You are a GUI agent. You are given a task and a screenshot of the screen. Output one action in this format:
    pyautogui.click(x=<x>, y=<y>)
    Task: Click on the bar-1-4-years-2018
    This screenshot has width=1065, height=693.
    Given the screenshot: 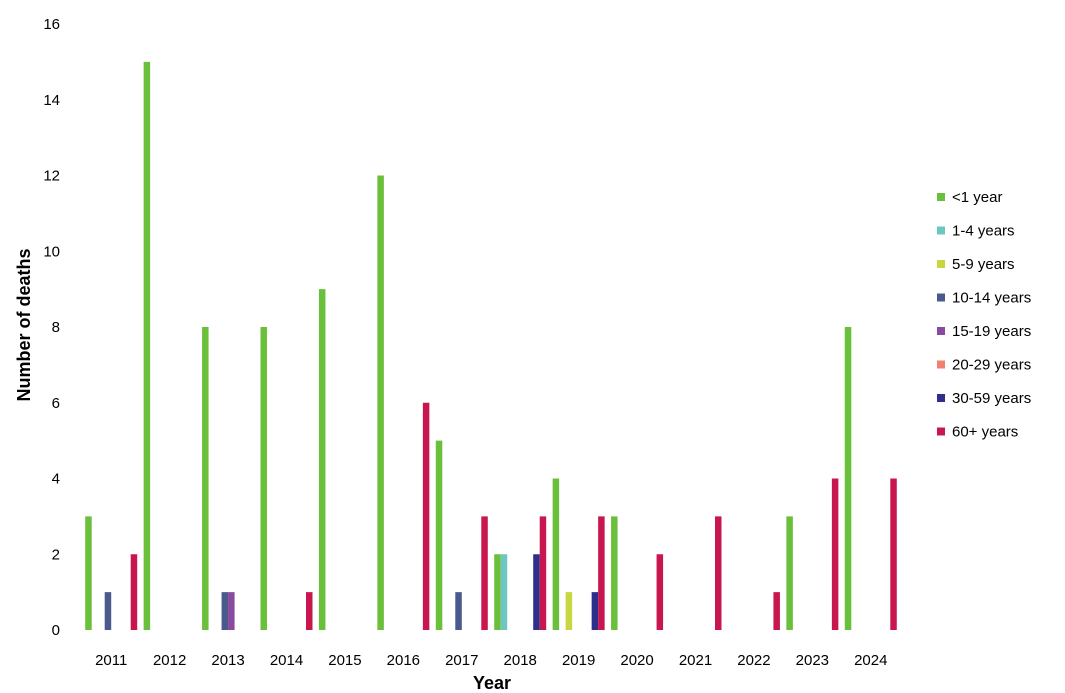 What is the action you would take?
    pyautogui.click(x=504, y=592)
    